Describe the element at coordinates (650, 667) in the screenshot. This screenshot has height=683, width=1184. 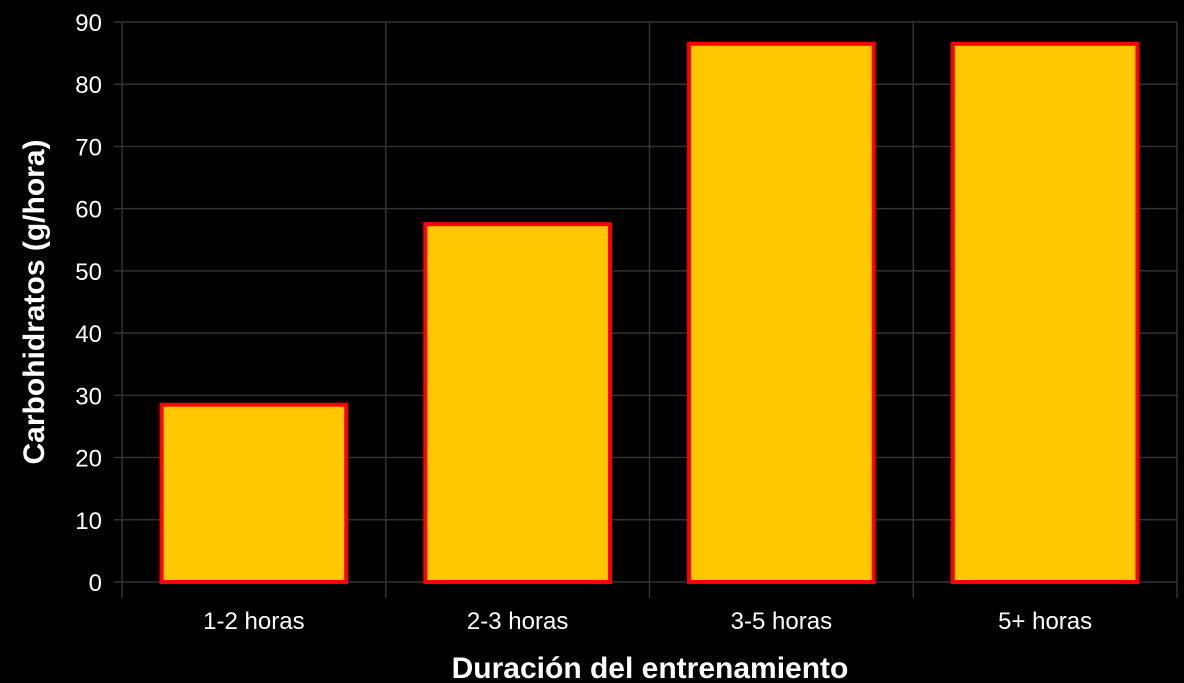
I see `x-axis-title: Duración del entrenamiento` at that location.